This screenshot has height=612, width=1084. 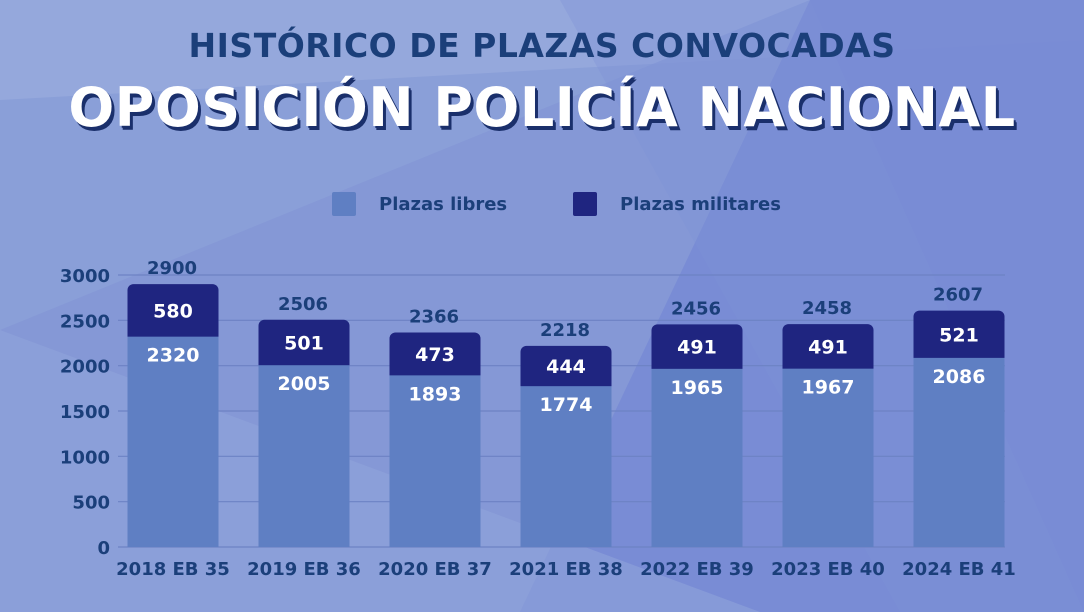 What do you see at coordinates (344, 204) in the screenshot?
I see `legend-swatch-libres` at bounding box center [344, 204].